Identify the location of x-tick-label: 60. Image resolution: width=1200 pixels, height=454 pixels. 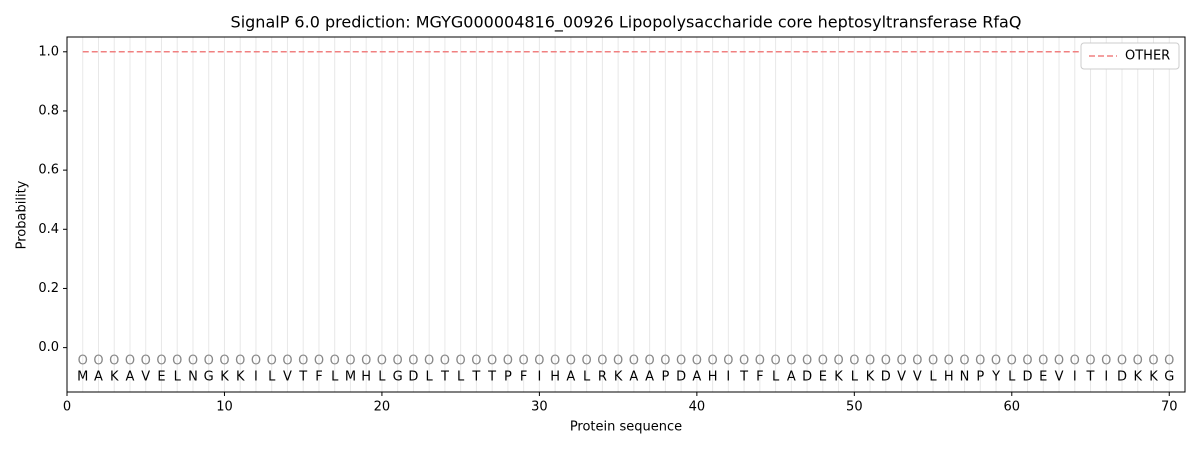
(1012, 407).